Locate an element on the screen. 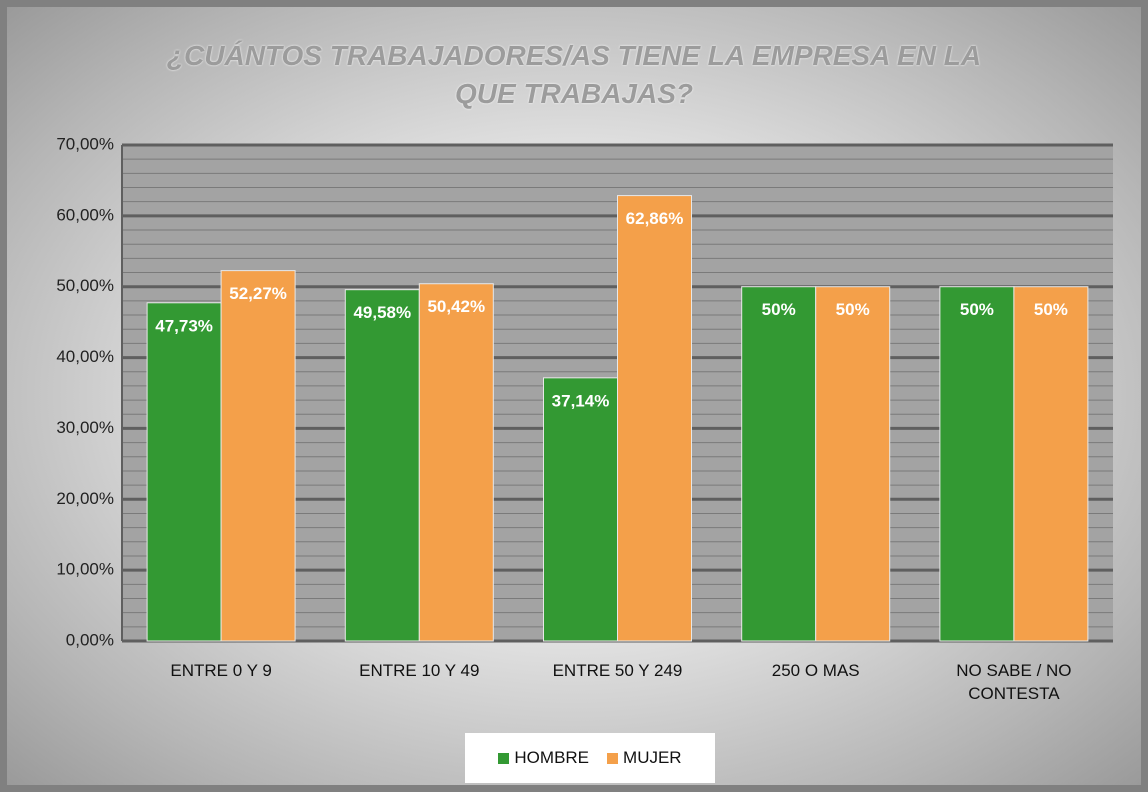 The image size is (1148, 792). y-tick-label: 0,00% is located at coordinates (90, 639).